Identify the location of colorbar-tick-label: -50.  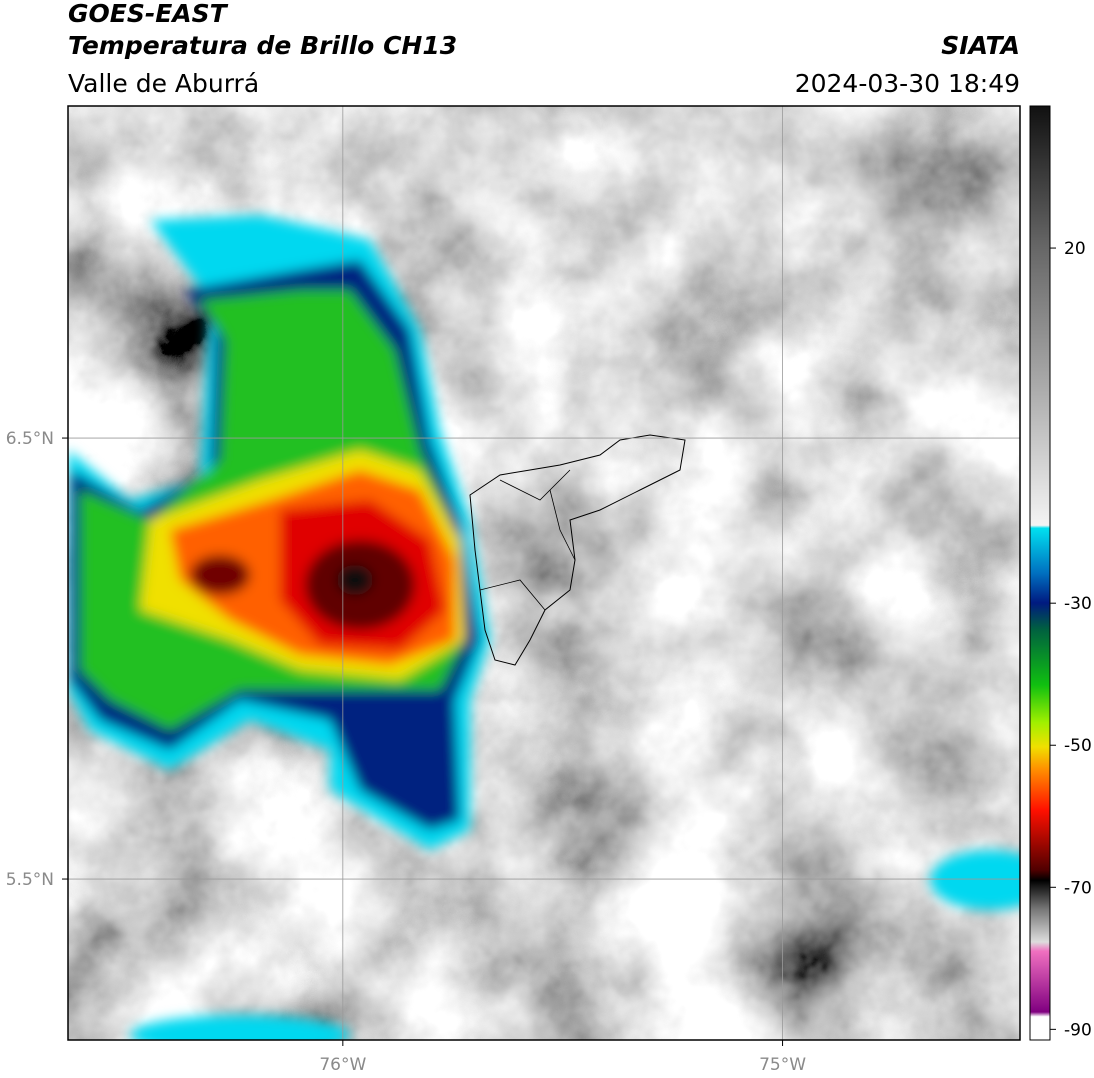
(1078, 746).